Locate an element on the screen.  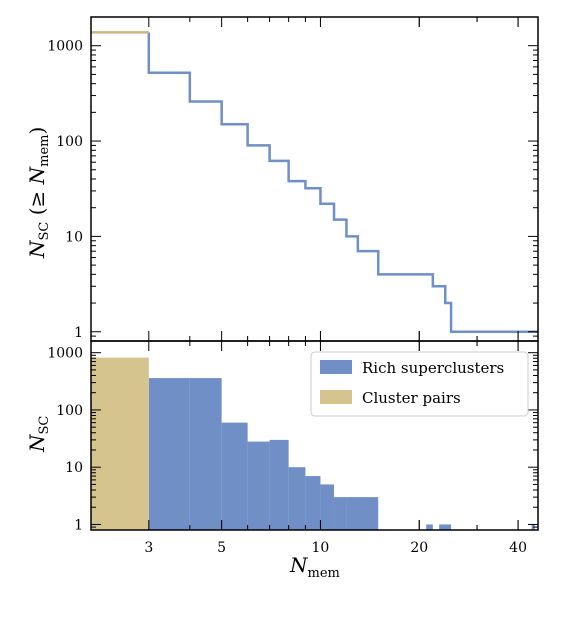
x-axis-label: Nmem is located at coordinates (314, 567).